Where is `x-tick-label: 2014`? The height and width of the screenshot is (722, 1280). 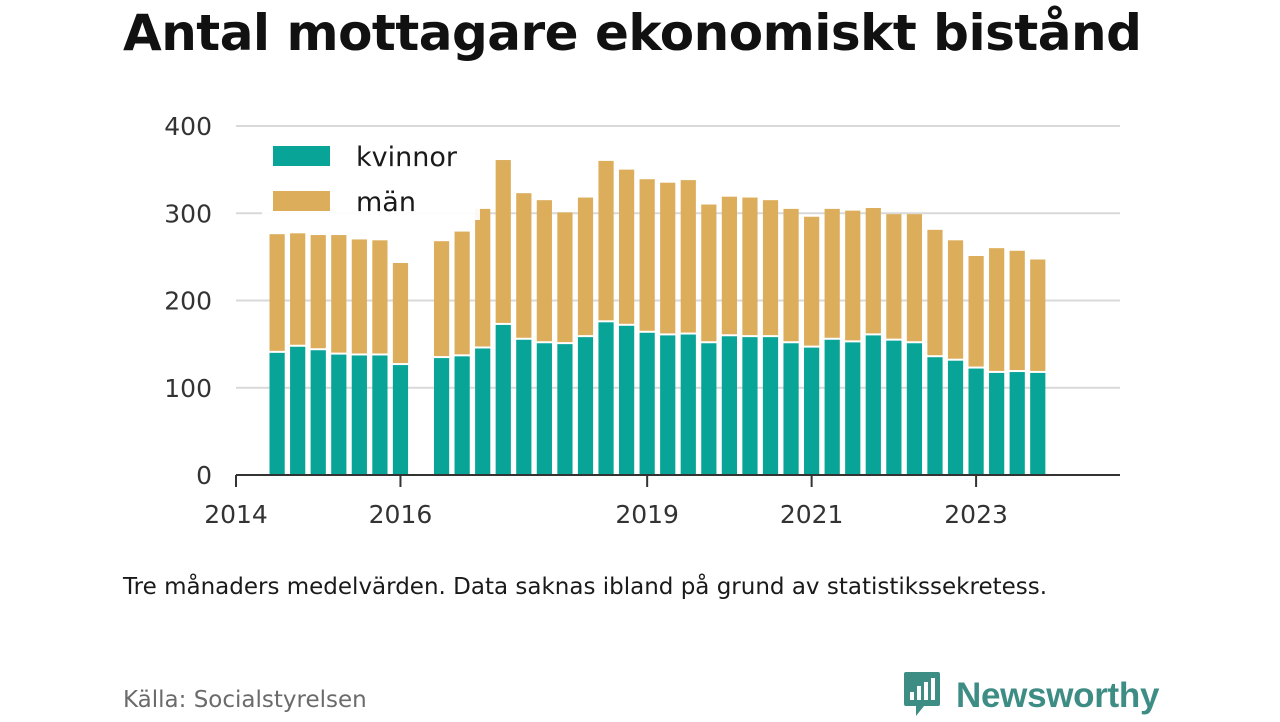
x-tick-label: 2014 is located at coordinates (236, 514).